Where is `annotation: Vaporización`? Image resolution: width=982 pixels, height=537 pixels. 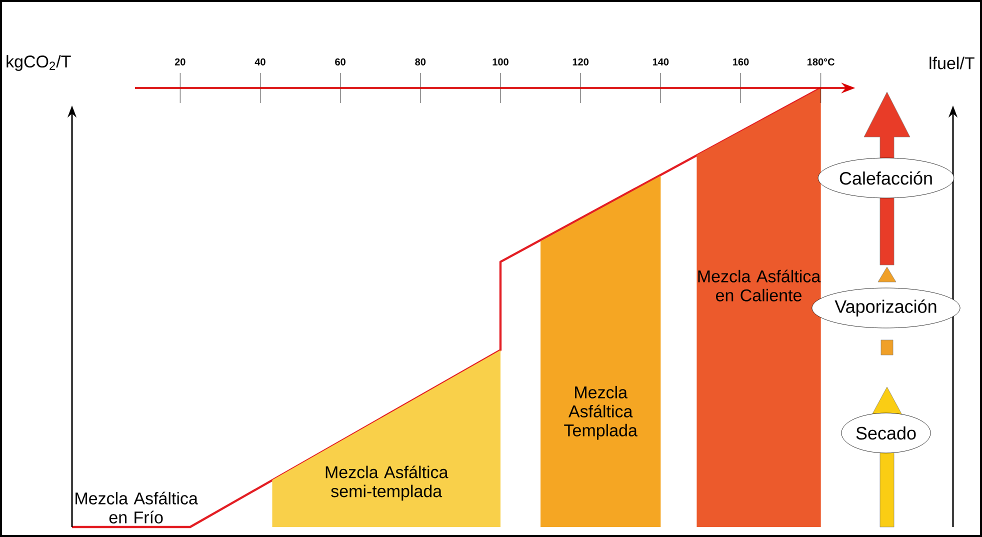 annotation: Vaporización is located at coordinates (885, 307).